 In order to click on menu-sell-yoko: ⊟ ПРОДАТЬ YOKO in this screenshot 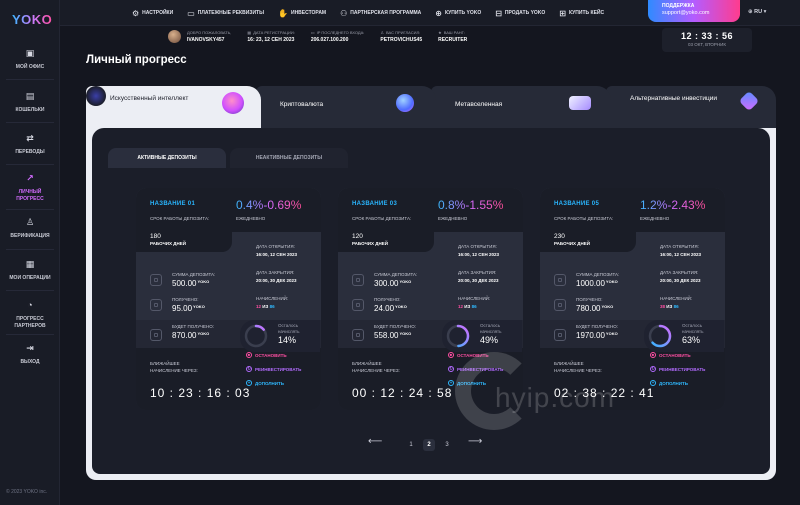, I will do `click(520, 13)`.